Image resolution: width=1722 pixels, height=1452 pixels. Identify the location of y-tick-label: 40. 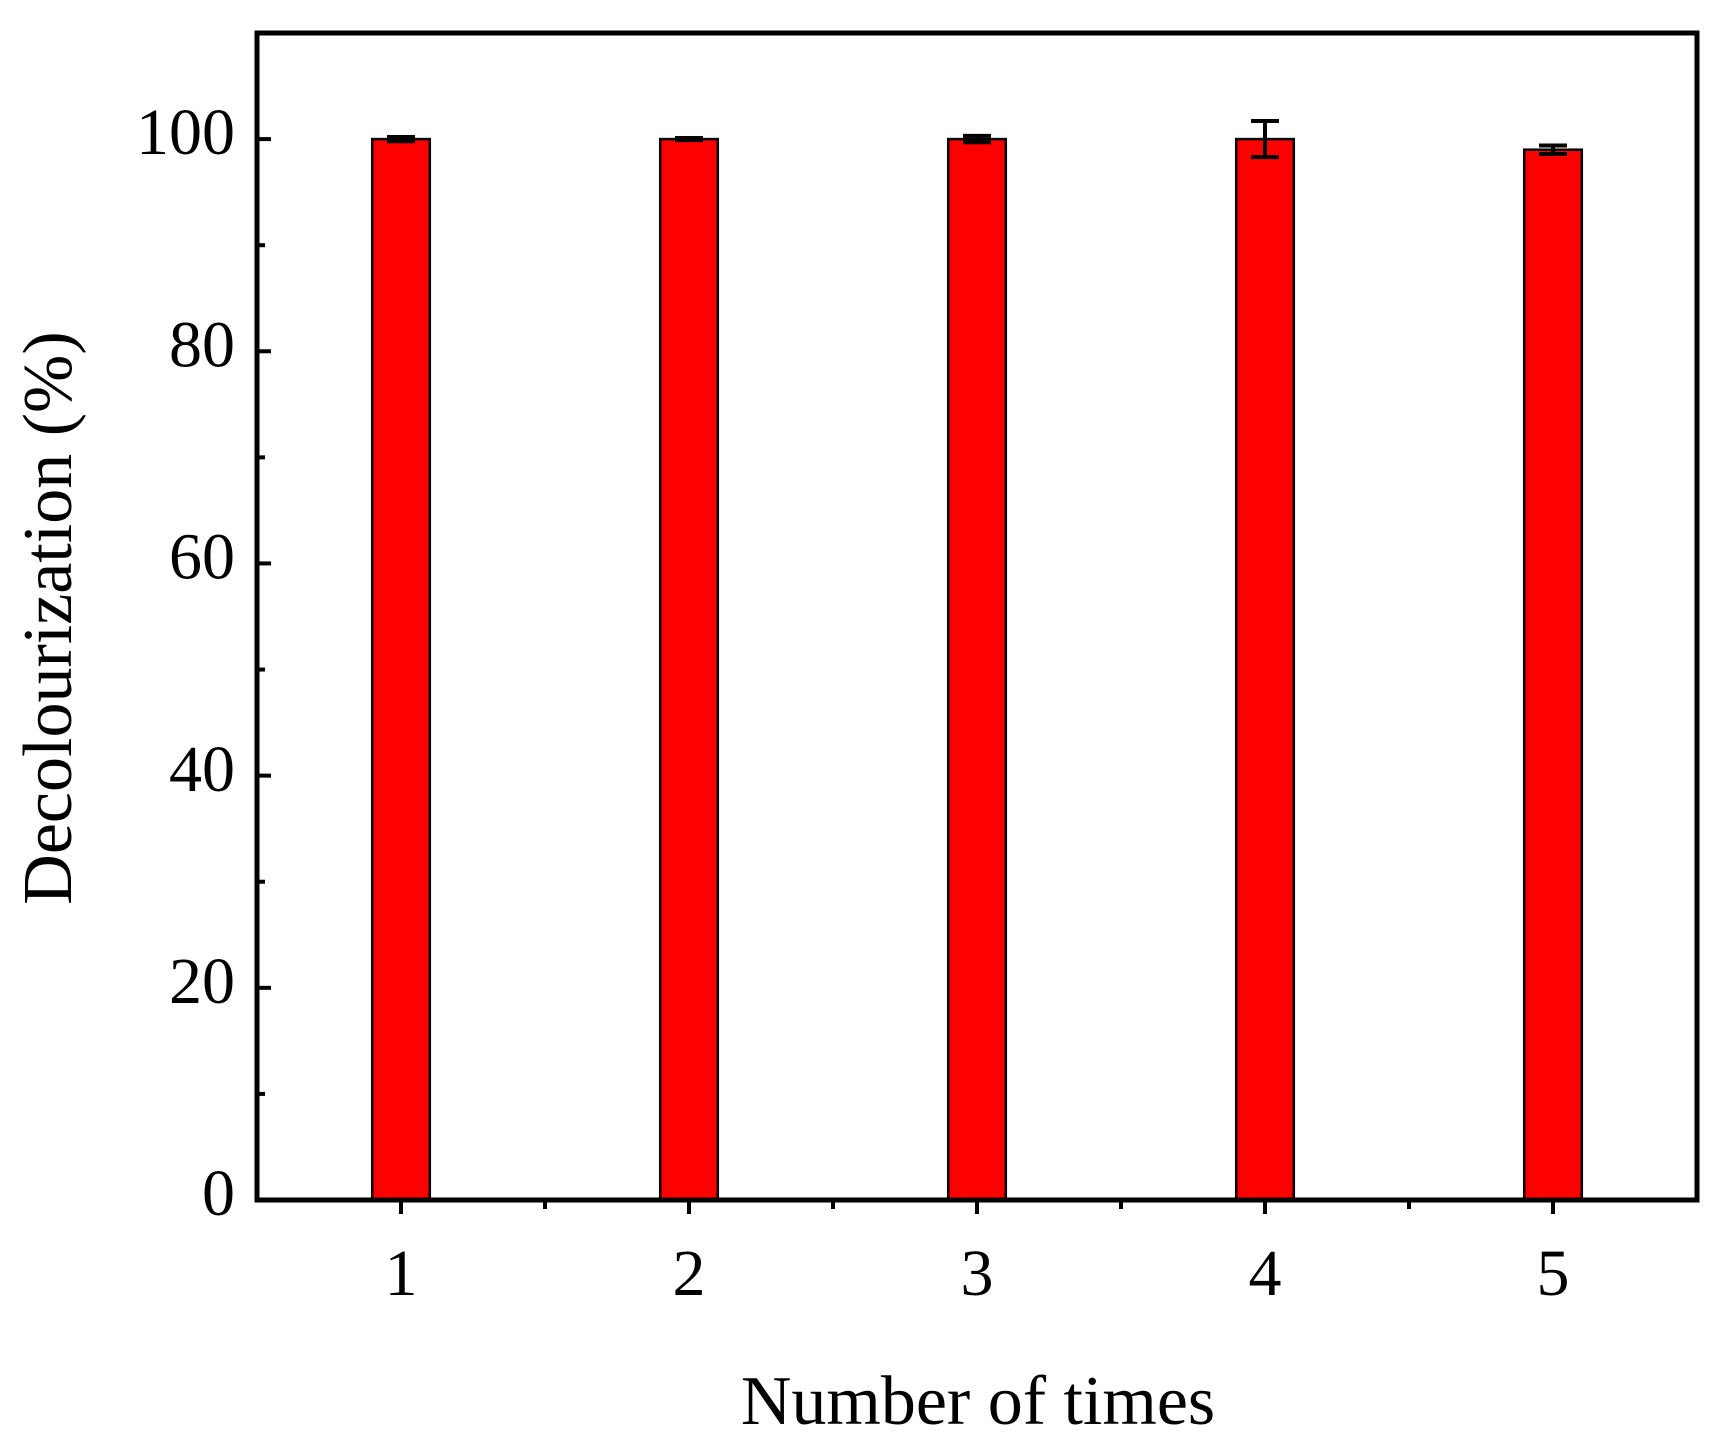
(202, 769).